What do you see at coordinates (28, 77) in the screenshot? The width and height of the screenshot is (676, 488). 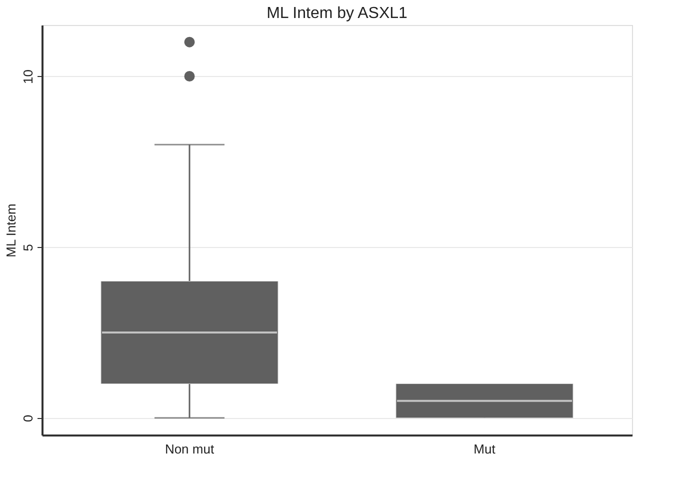 I see `y-tick-label: 10` at bounding box center [28, 77].